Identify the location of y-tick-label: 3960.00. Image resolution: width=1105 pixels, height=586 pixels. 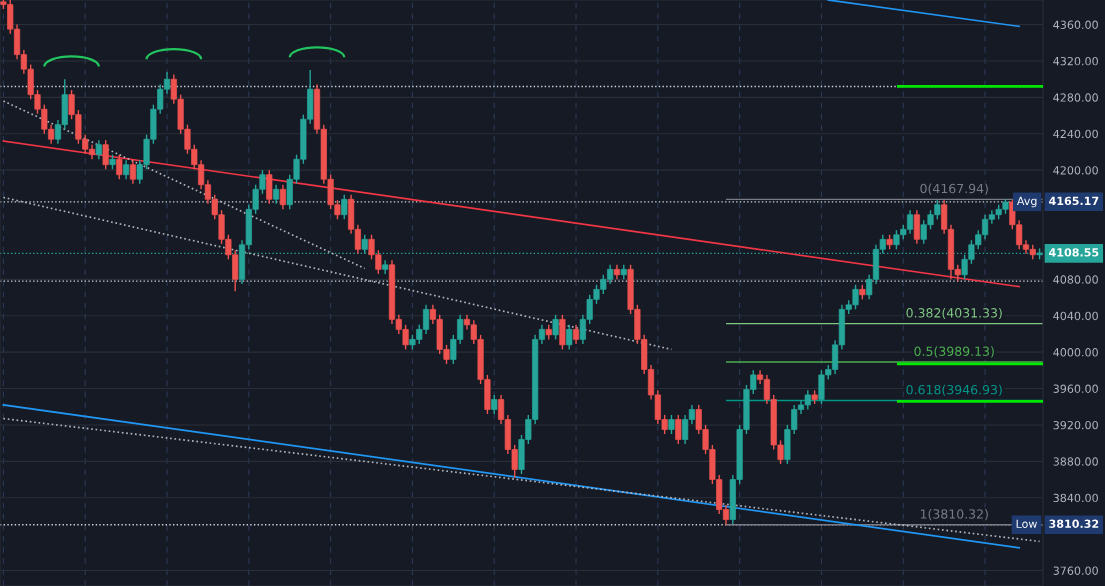
(1075, 388).